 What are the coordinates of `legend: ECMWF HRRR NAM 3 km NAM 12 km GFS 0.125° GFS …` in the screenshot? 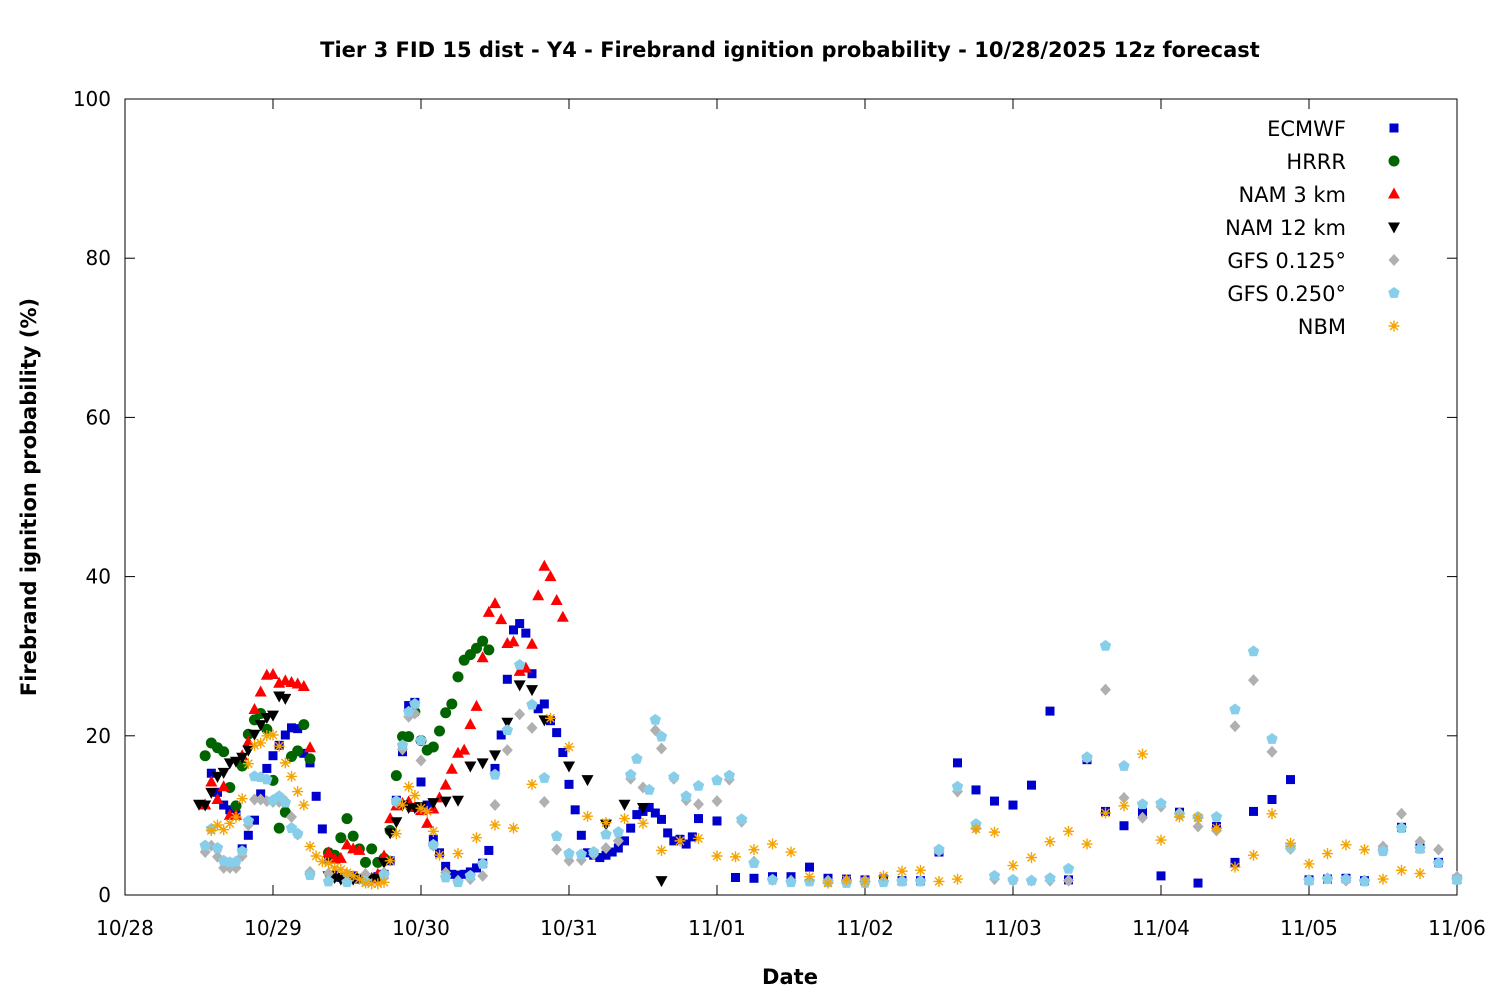 It's located at (1312, 228).